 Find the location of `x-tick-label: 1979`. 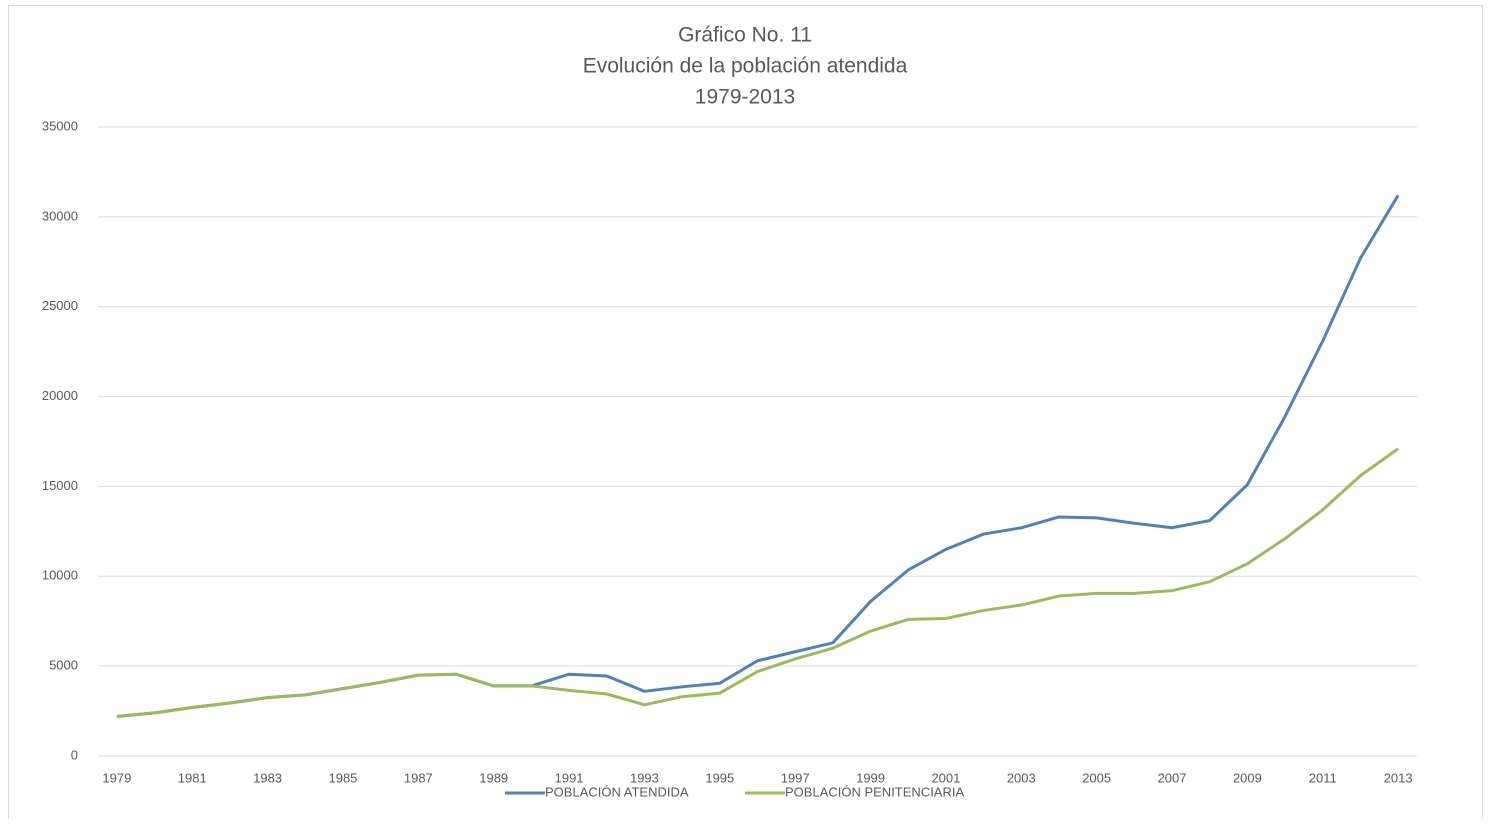

x-tick-label: 1979 is located at coordinates (116, 777).